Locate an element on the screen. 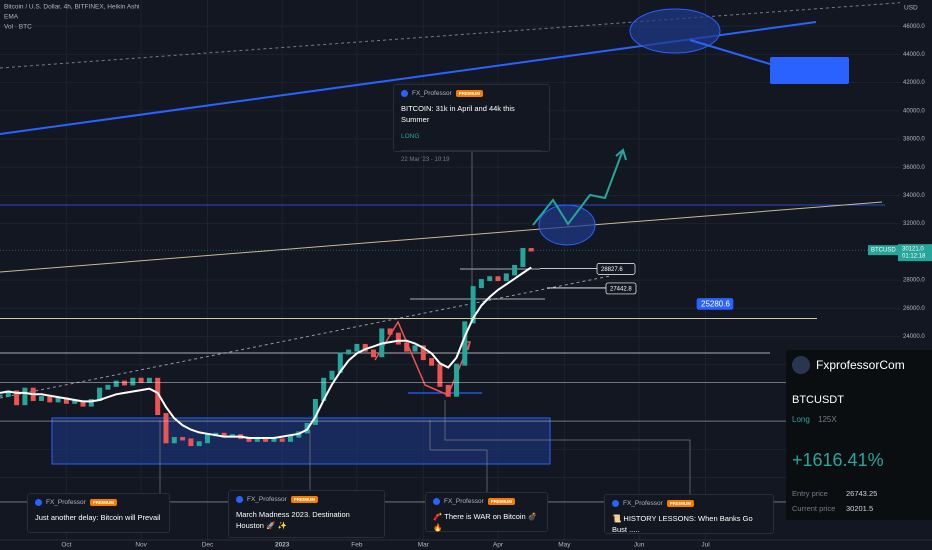 The image size is (932, 550). y-tick-label: 38000.0 is located at coordinates (914, 140).